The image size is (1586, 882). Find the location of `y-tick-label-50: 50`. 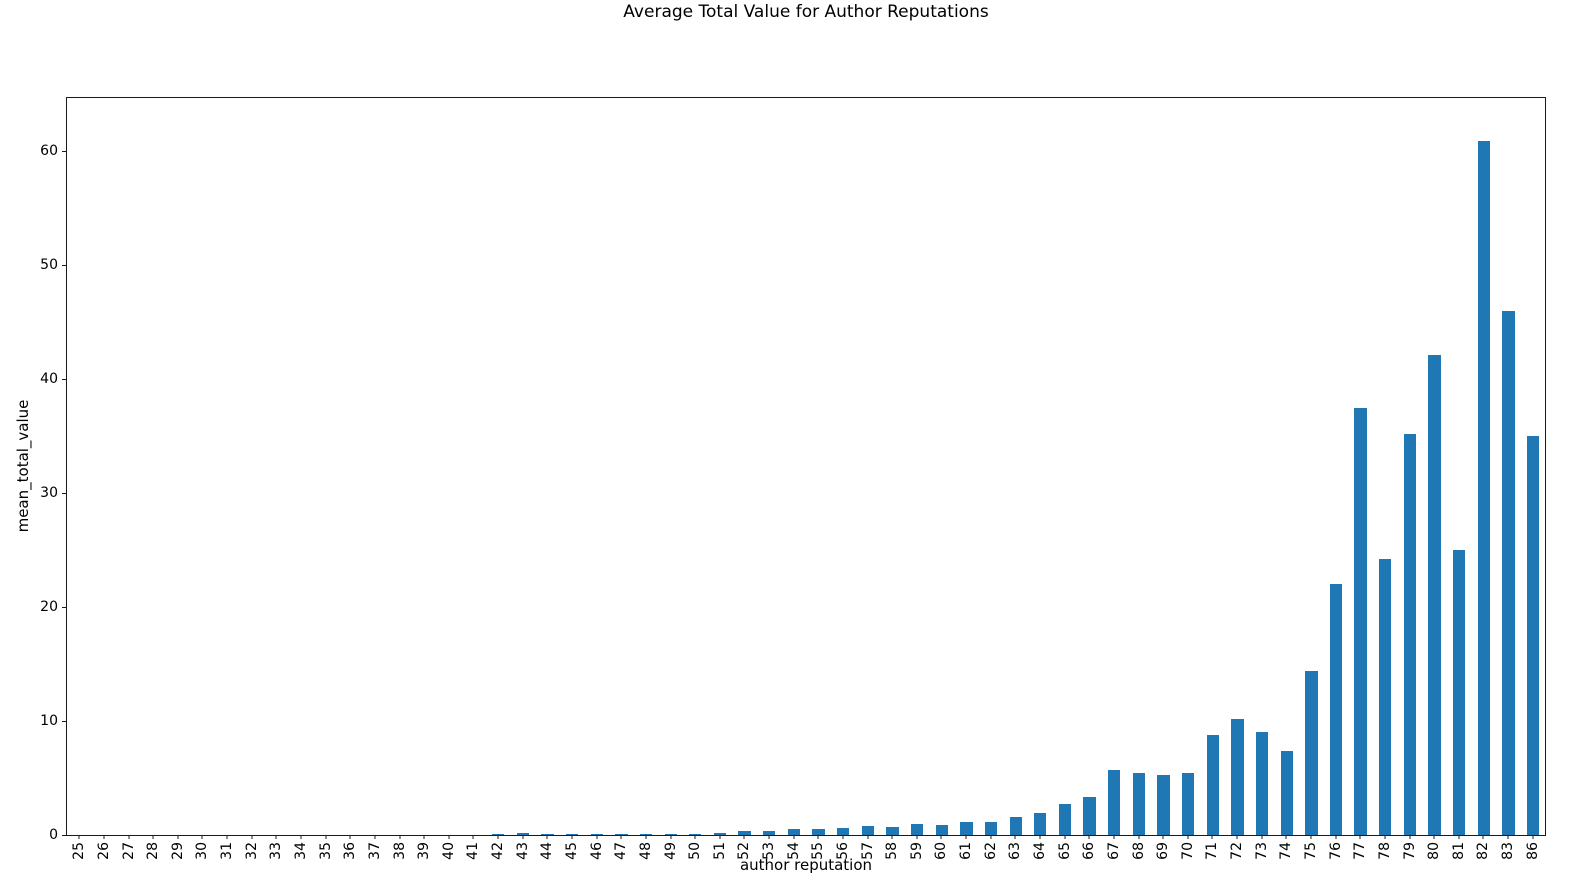

y-tick-label-50: 50 is located at coordinates (49, 265).